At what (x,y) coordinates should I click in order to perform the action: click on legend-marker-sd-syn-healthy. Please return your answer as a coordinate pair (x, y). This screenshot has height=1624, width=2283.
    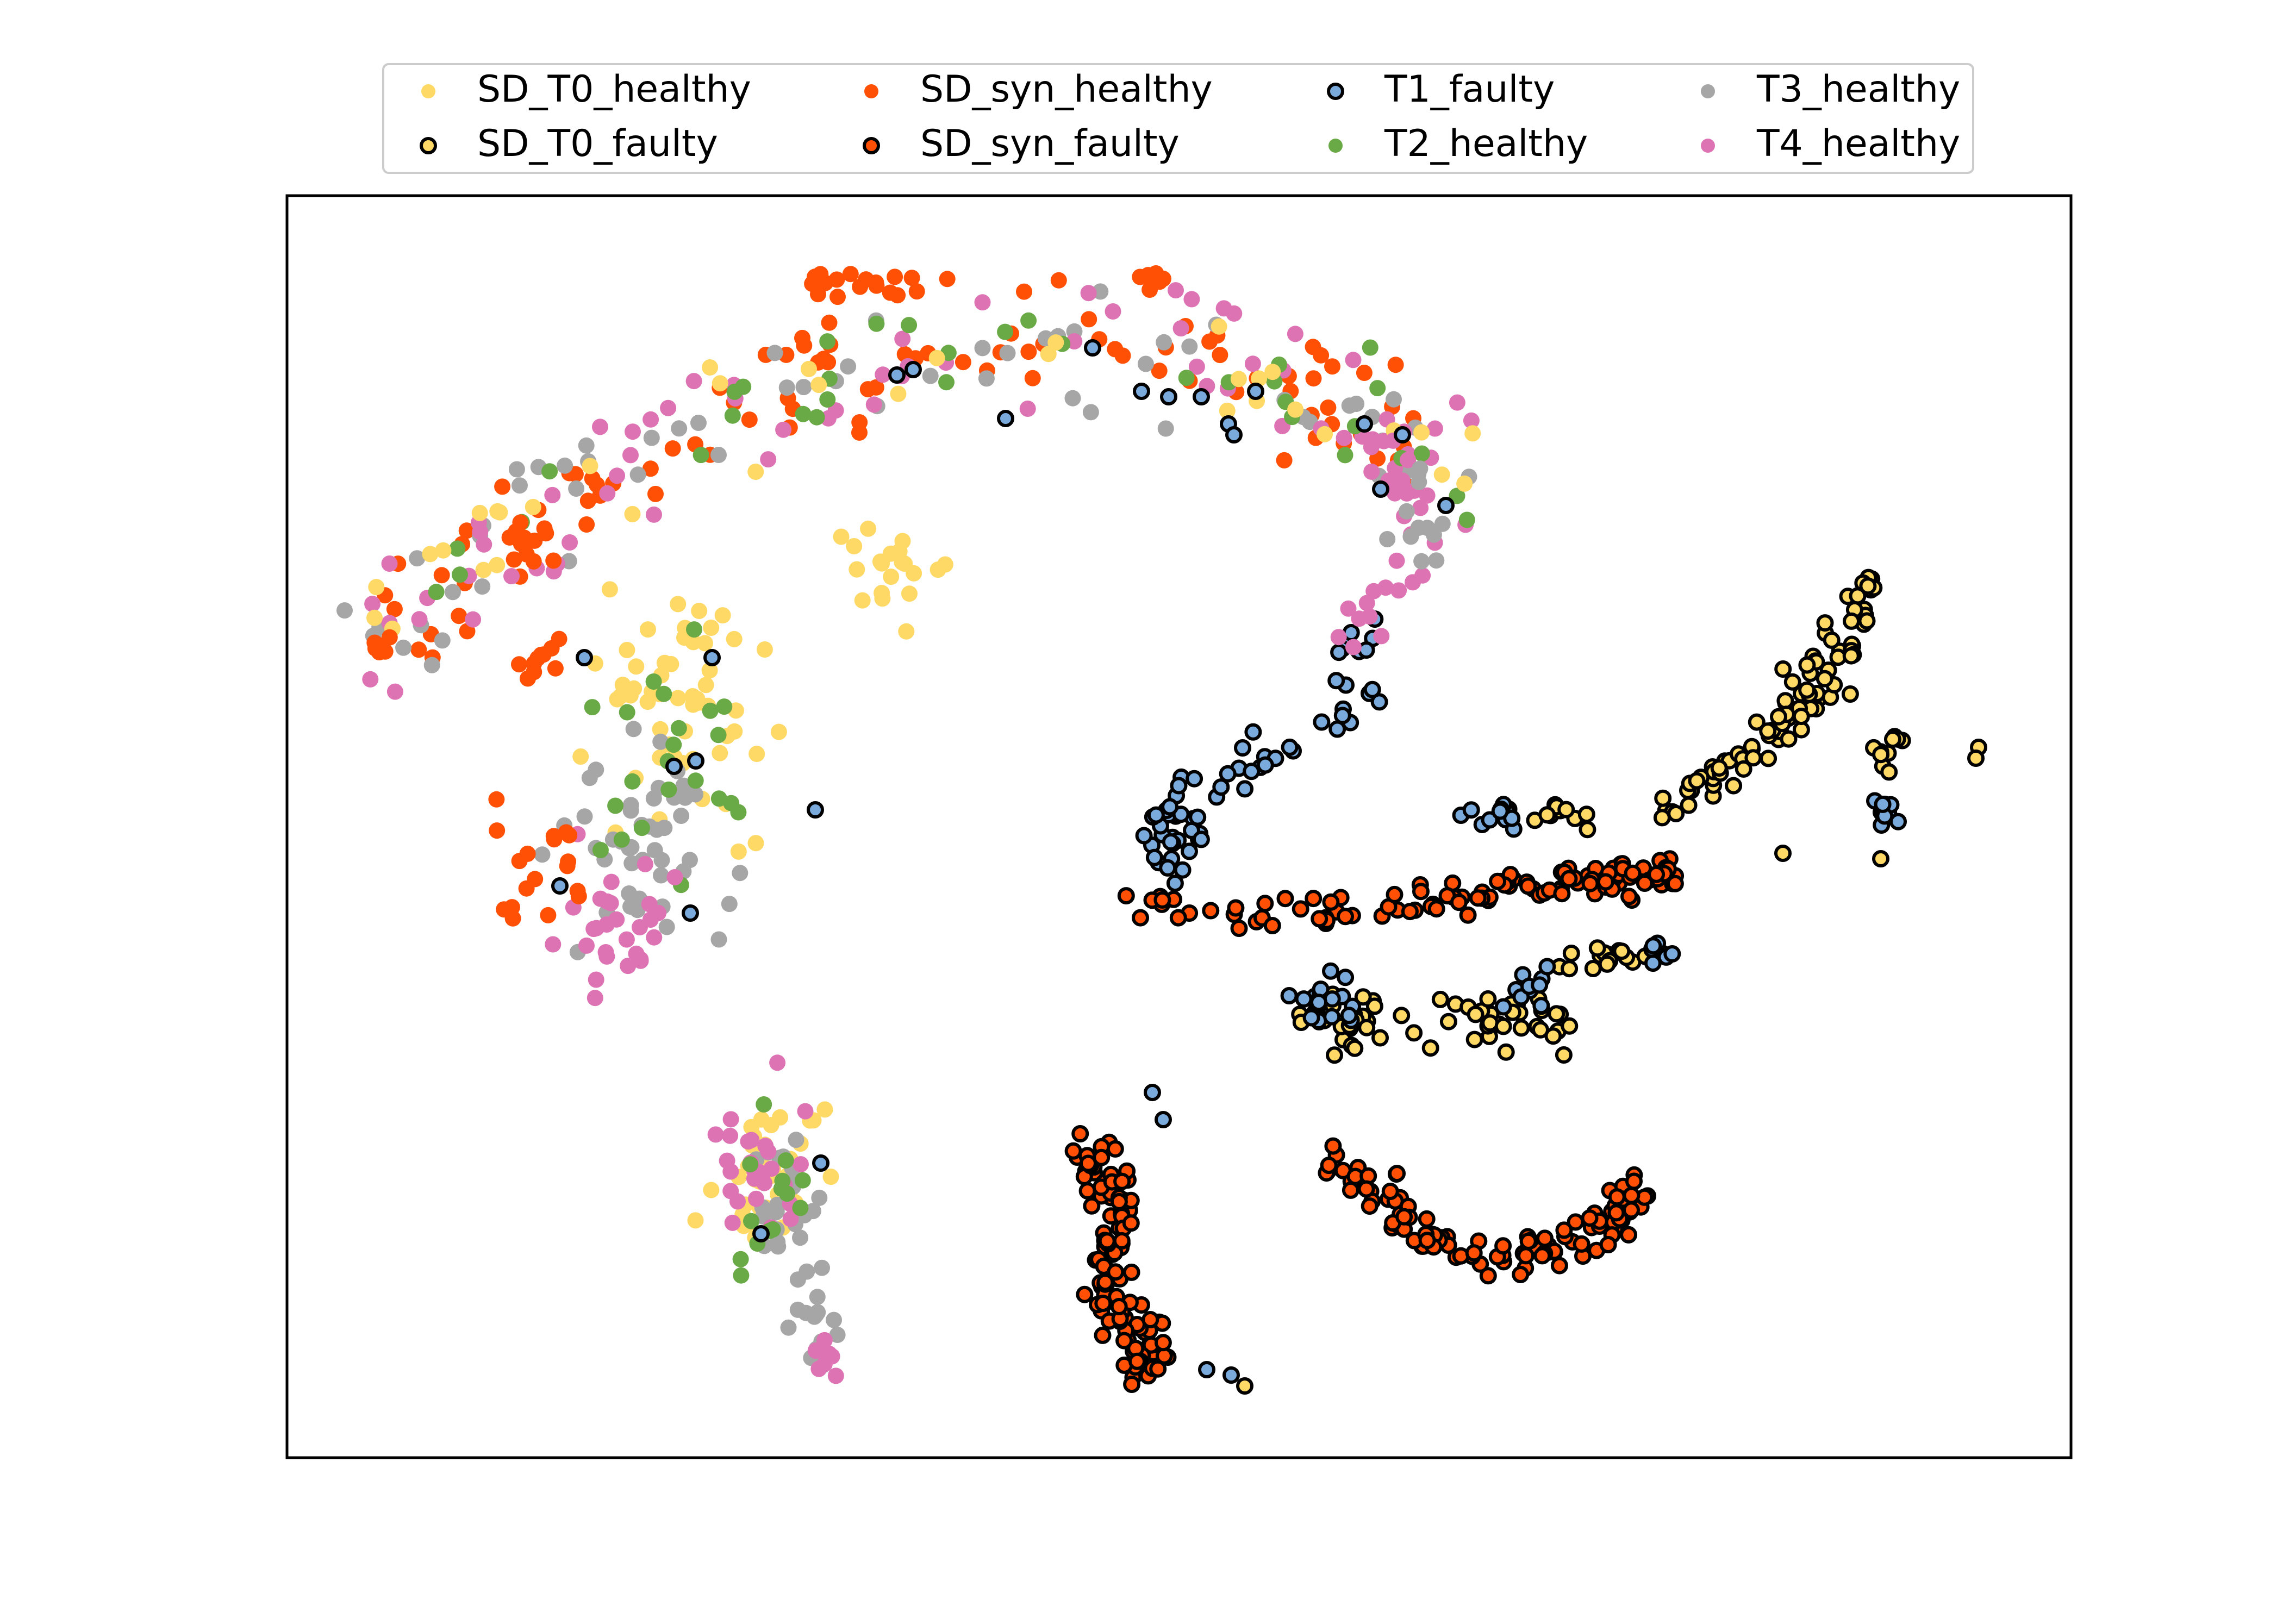
    Looking at the image, I should click on (871, 91).